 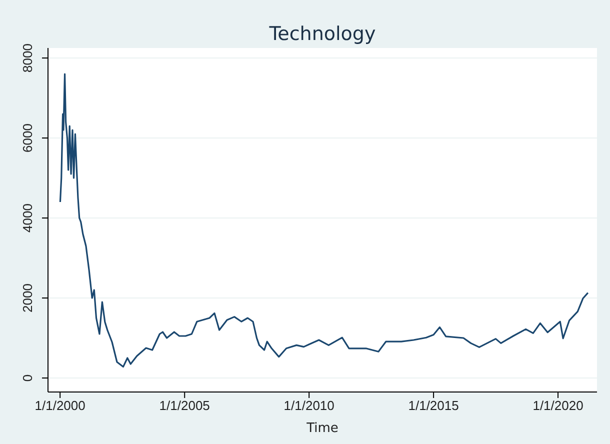 I want to click on y-tick-label: 4000, so click(x=27, y=218).